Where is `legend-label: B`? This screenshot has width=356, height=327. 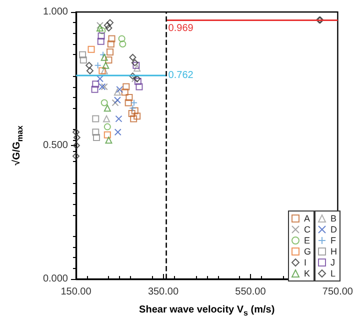
legend-label: B is located at coordinates (333, 219).